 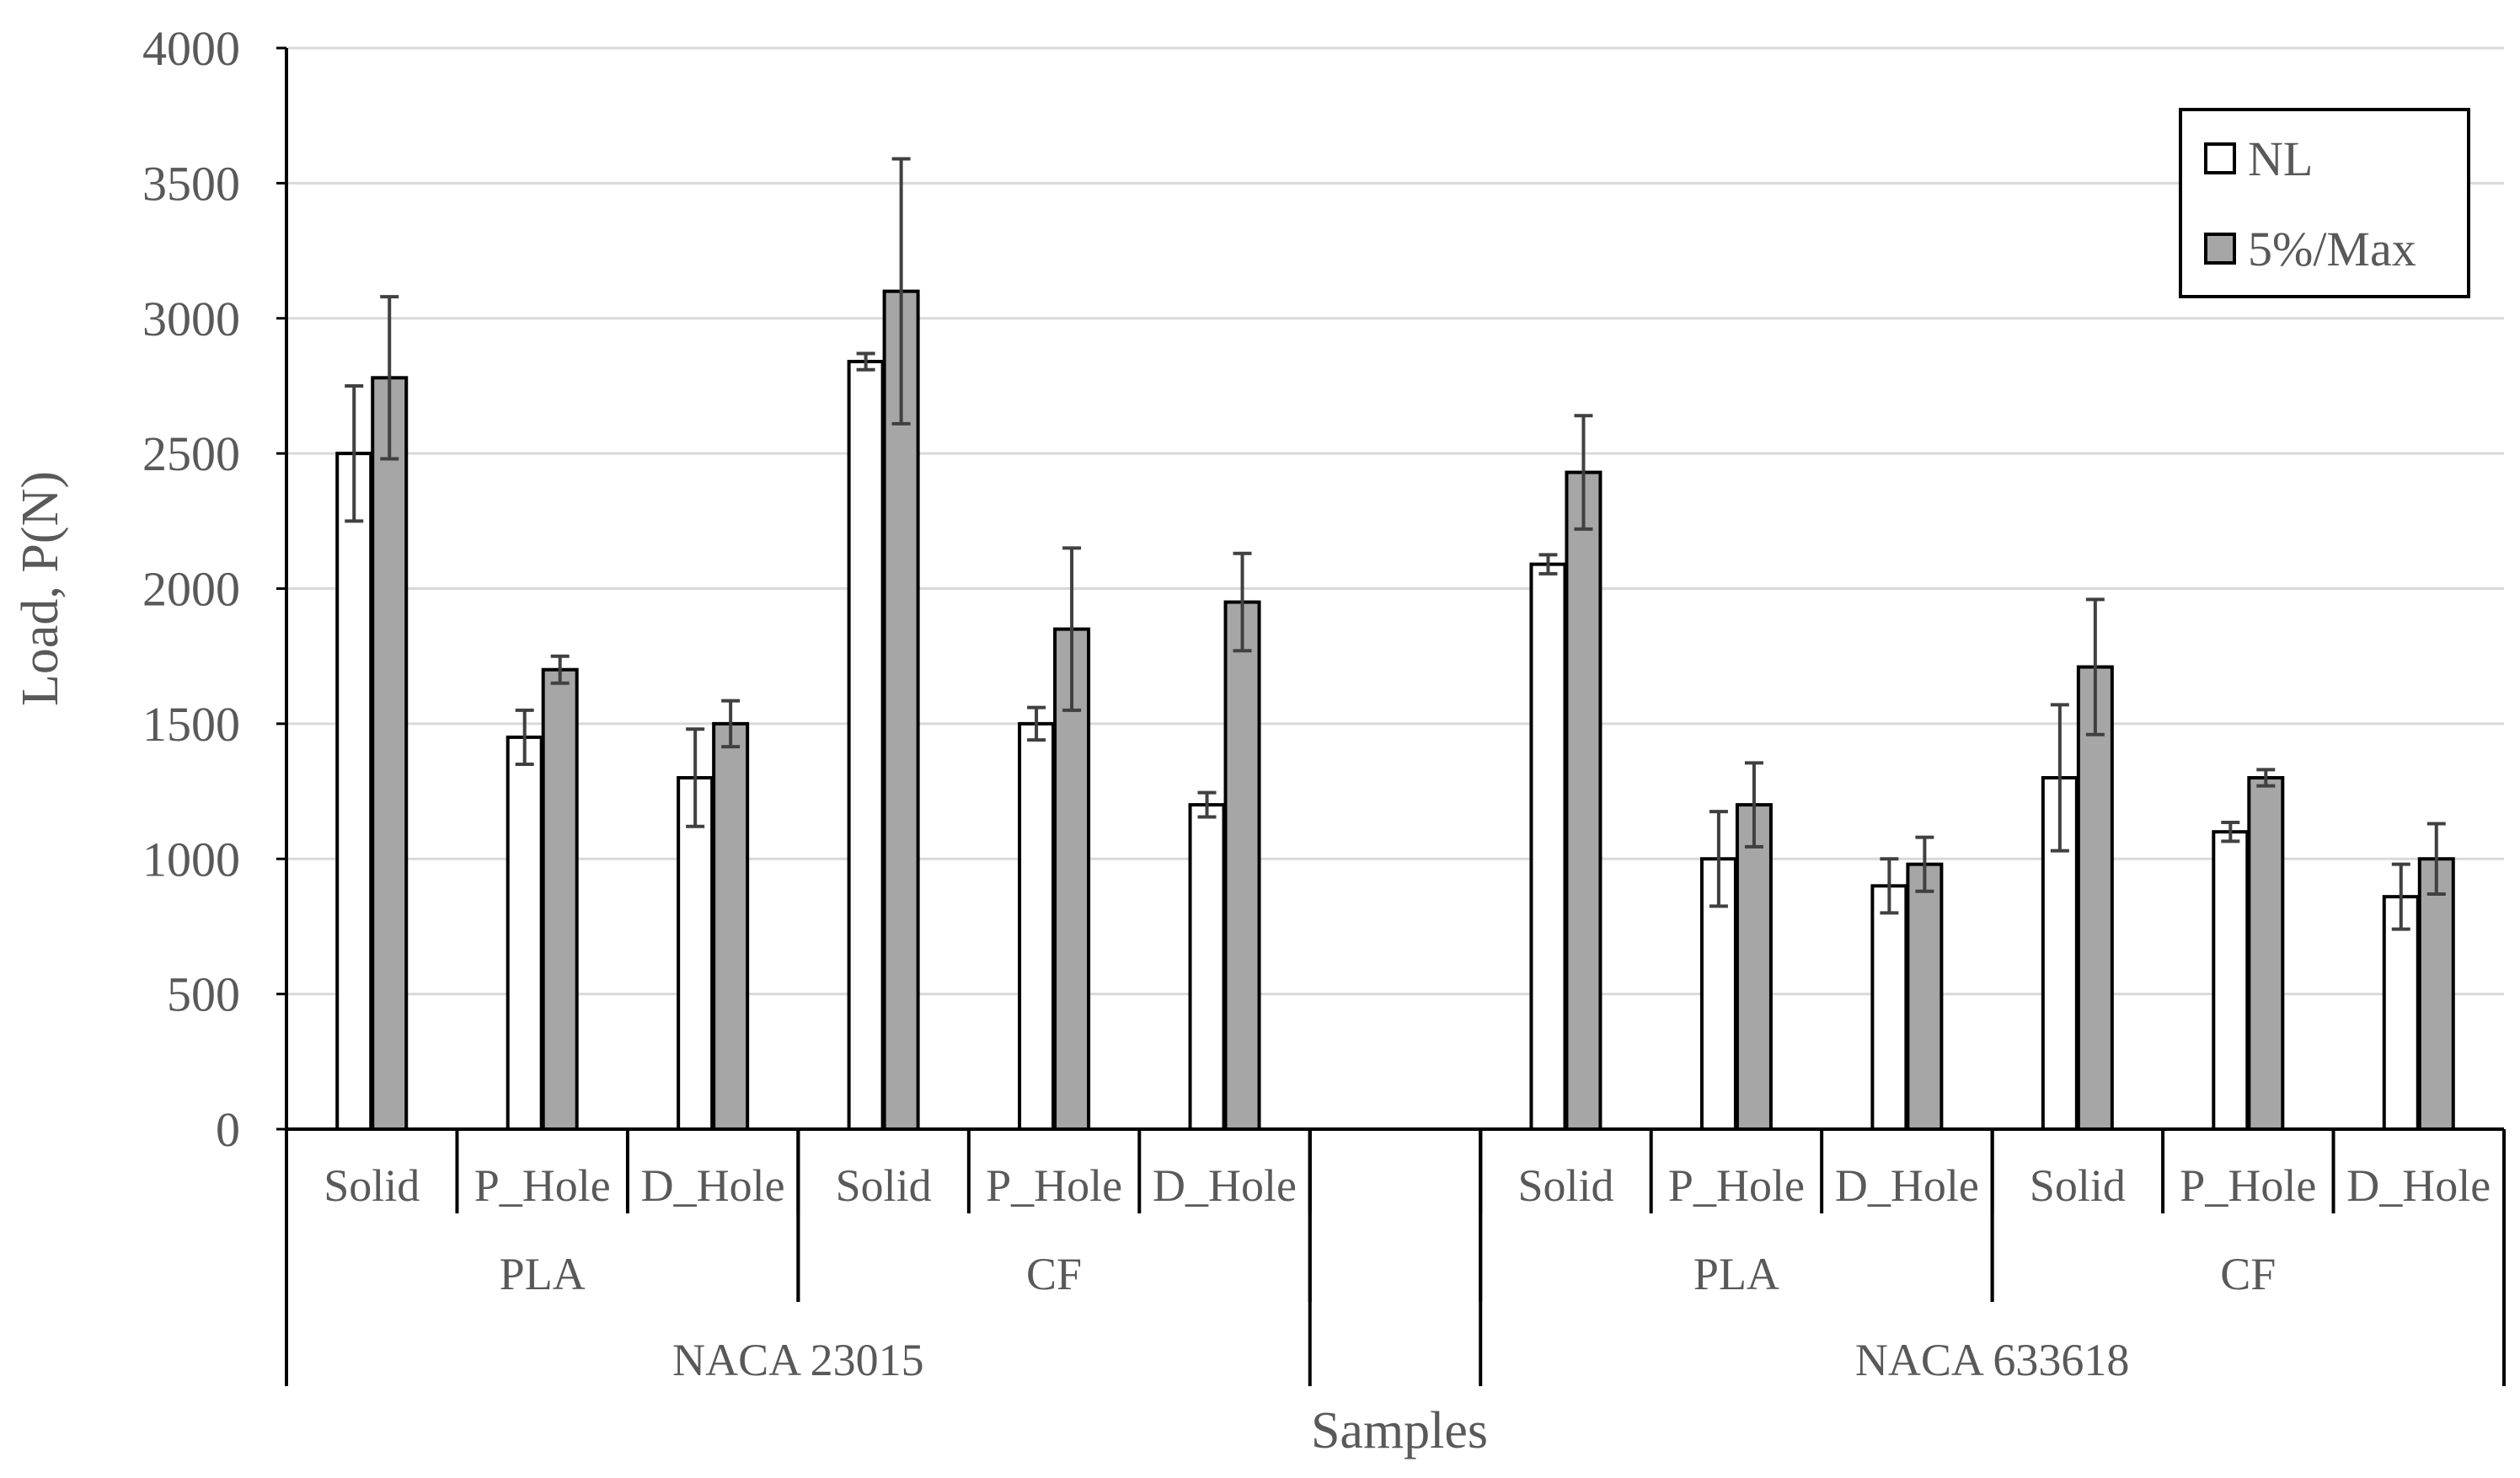 I want to click on y-tick-label: 1500, so click(x=191, y=725).